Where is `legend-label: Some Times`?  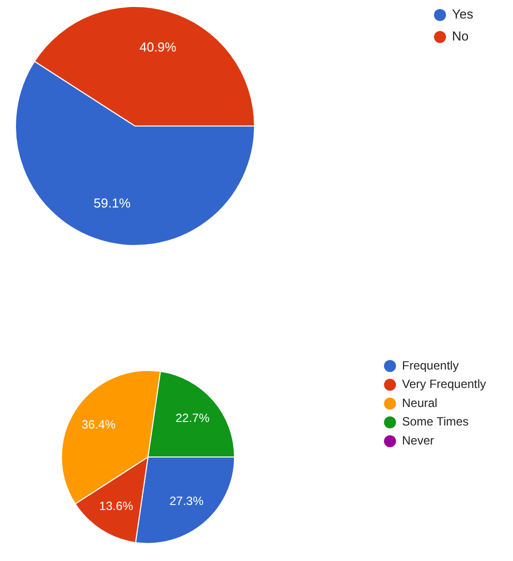 legend-label: Some Times is located at coordinates (435, 421).